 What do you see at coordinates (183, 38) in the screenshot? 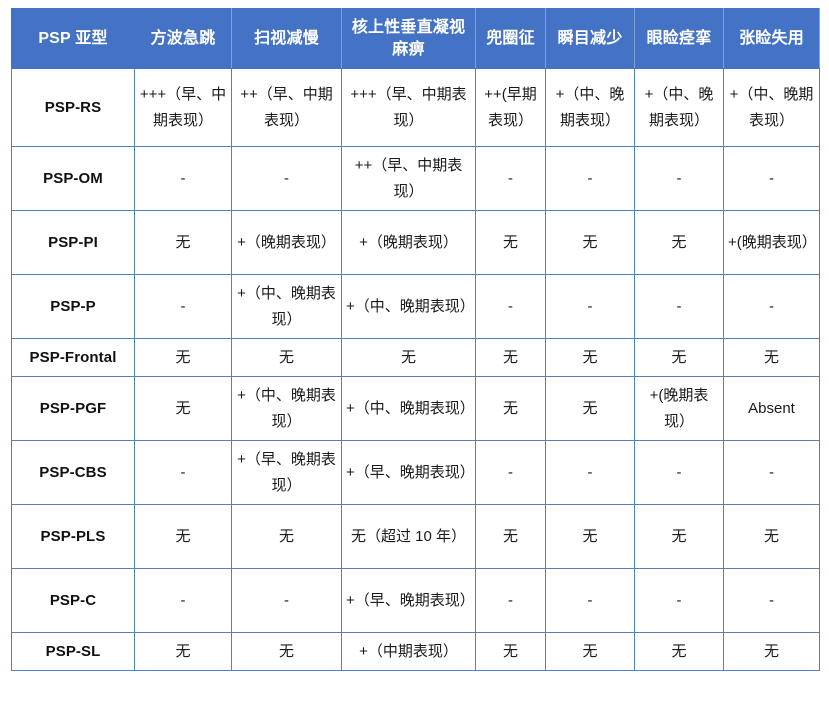
I see `column-header-square-wave-jerks: 方波急跳` at bounding box center [183, 38].